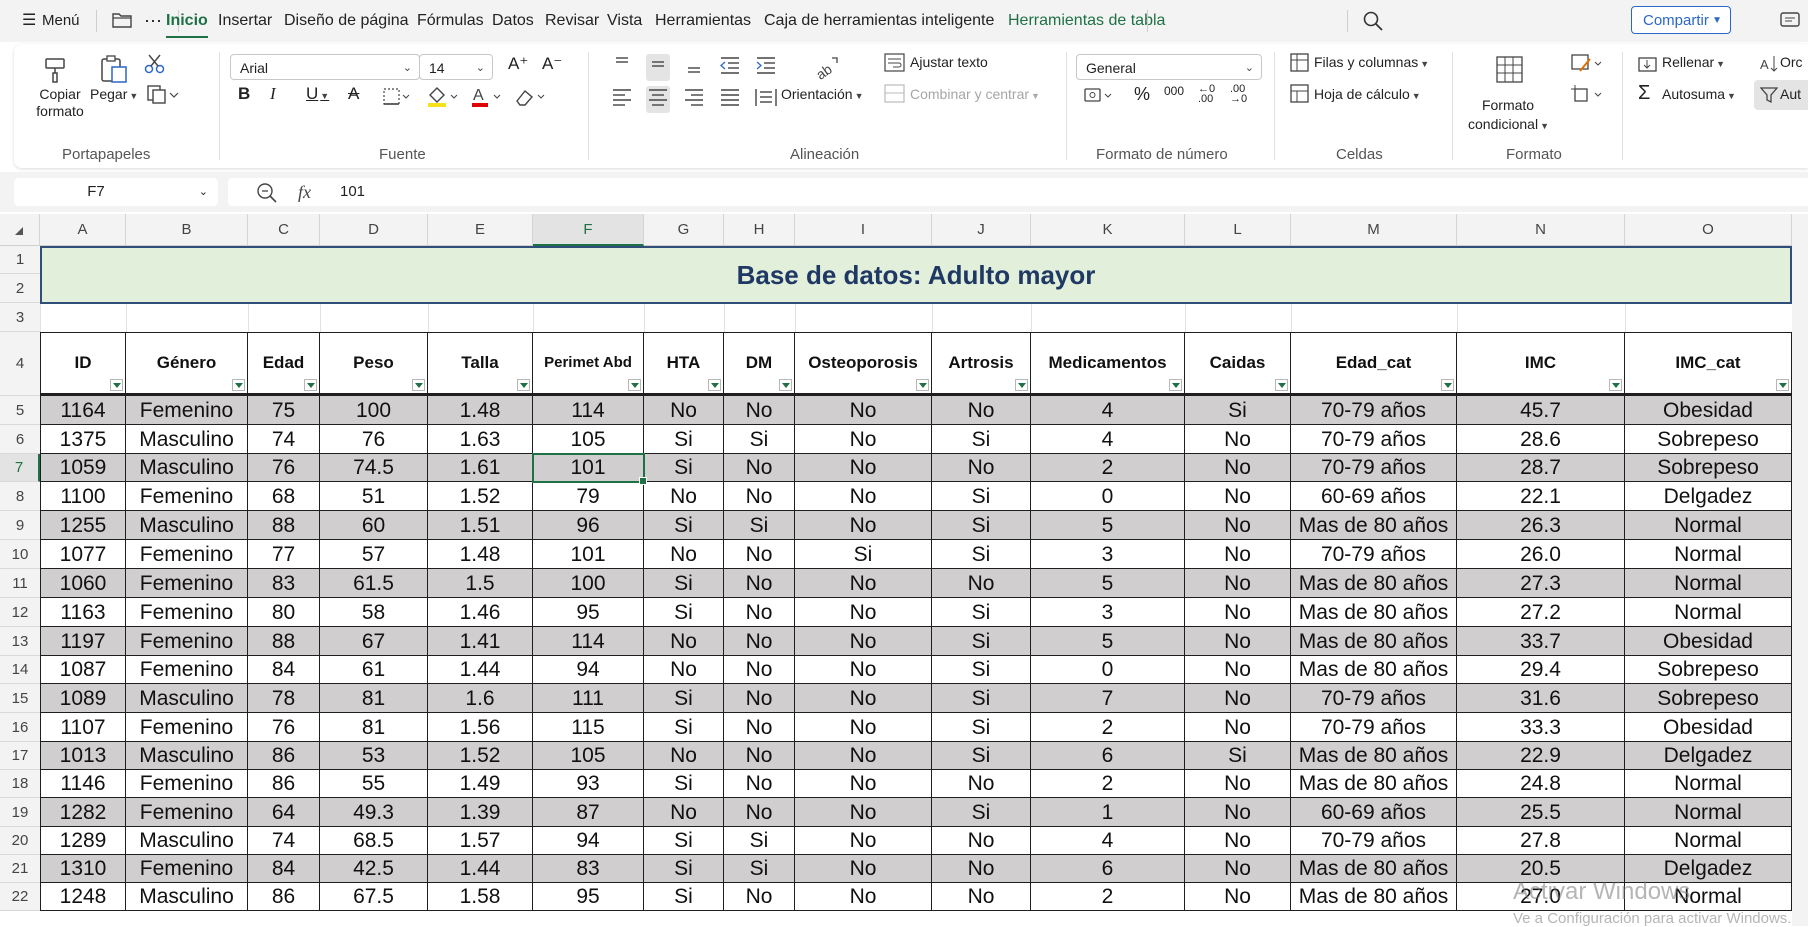 This screenshot has height=927, width=1808. I want to click on row-header-19: 19, so click(20, 812).